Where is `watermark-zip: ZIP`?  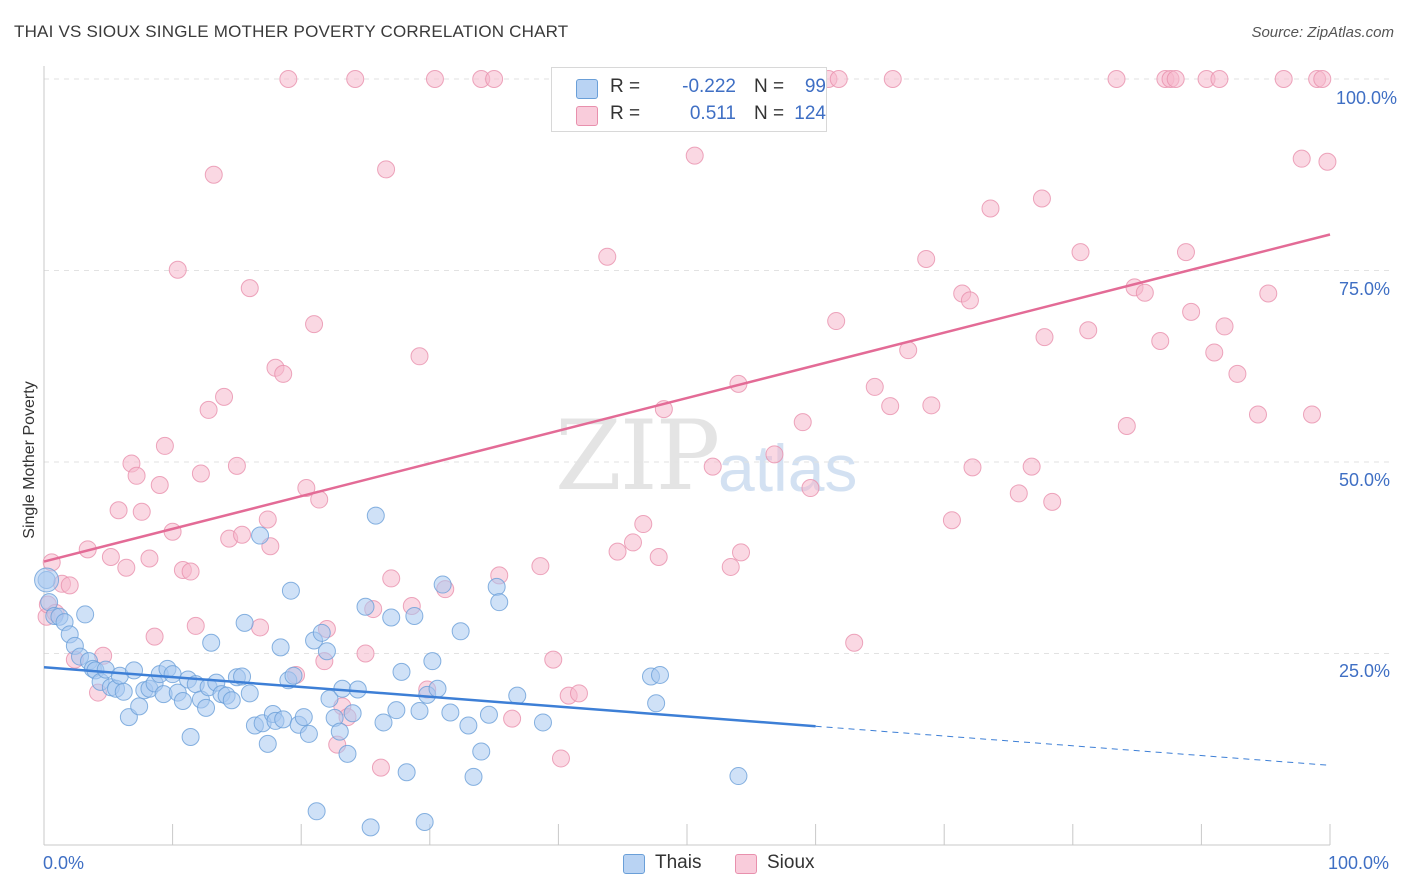 watermark-zip: ZIP is located at coordinates (637, 456).